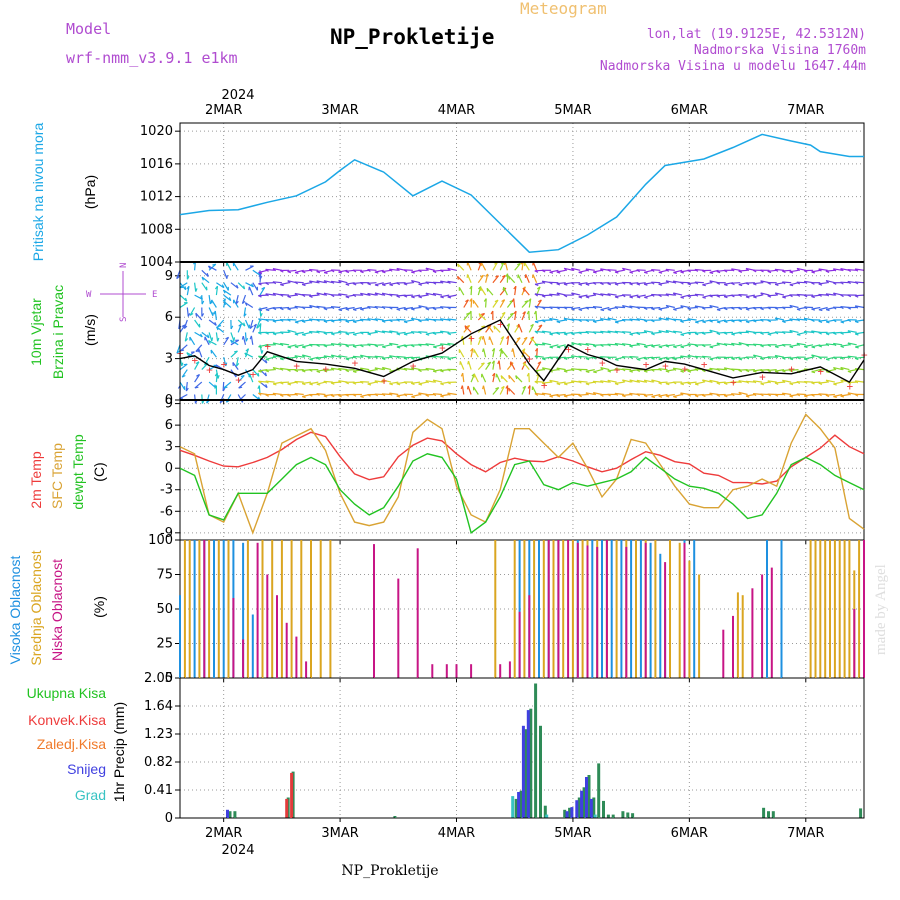 The height and width of the screenshot is (900, 900). What do you see at coordinates (164, 575) in the screenshot?
I see `y-tick-label: 75` at bounding box center [164, 575].